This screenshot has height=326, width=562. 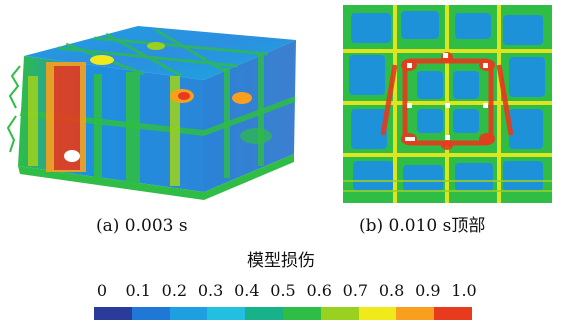 What do you see at coordinates (319, 290) in the screenshot?
I see `legend-tick-label: 0.6` at bounding box center [319, 290].